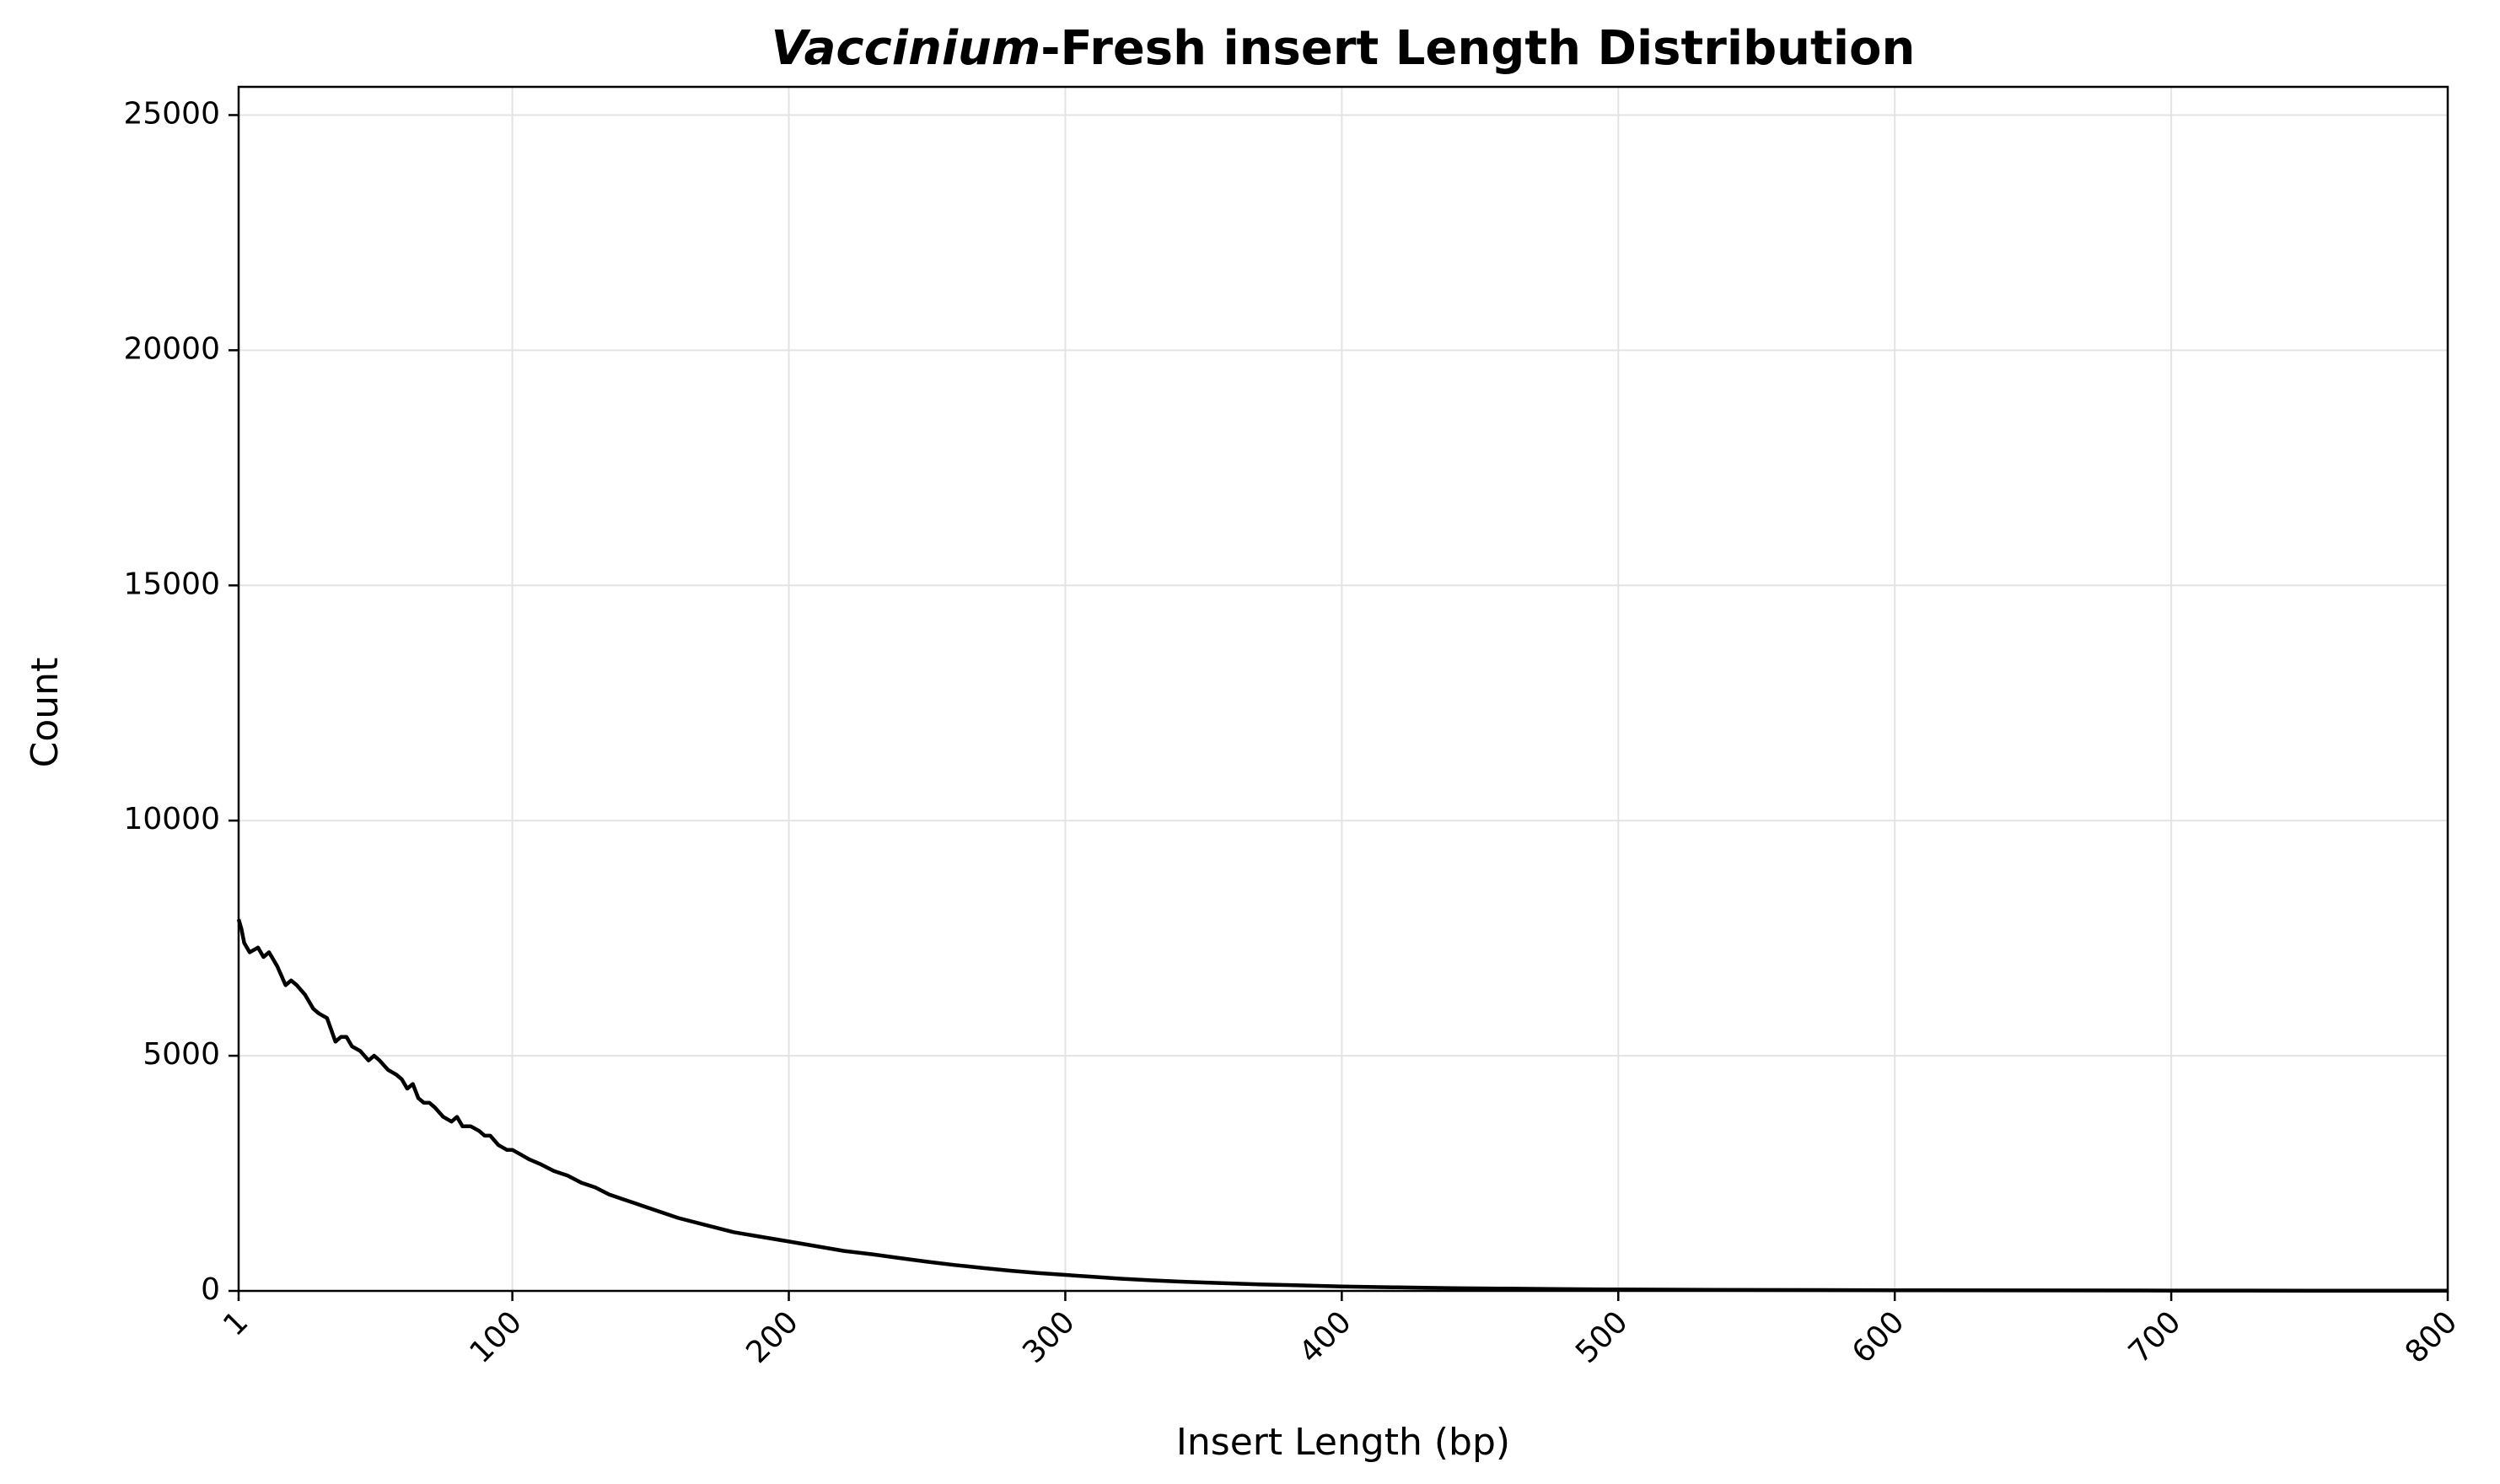  Describe the element at coordinates (1477, 48) in the screenshot. I see `chart-title-rest: -Fresh insert Length Distribution` at that location.